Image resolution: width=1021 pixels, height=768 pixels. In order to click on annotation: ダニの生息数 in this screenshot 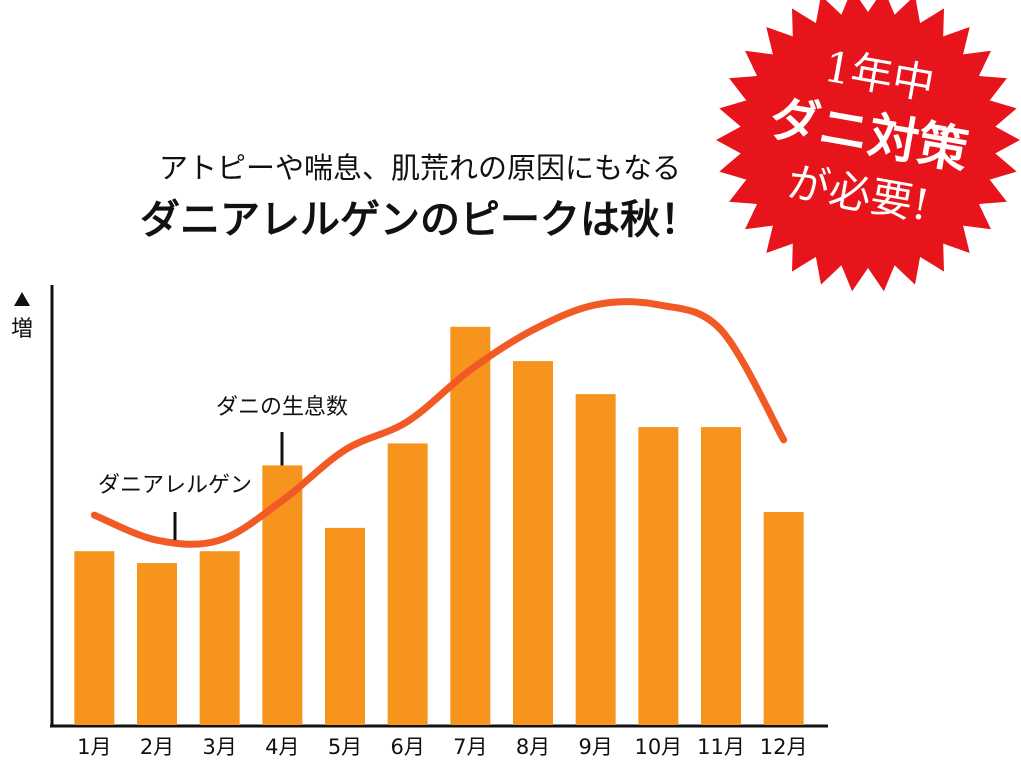, I will do `click(282, 407)`.